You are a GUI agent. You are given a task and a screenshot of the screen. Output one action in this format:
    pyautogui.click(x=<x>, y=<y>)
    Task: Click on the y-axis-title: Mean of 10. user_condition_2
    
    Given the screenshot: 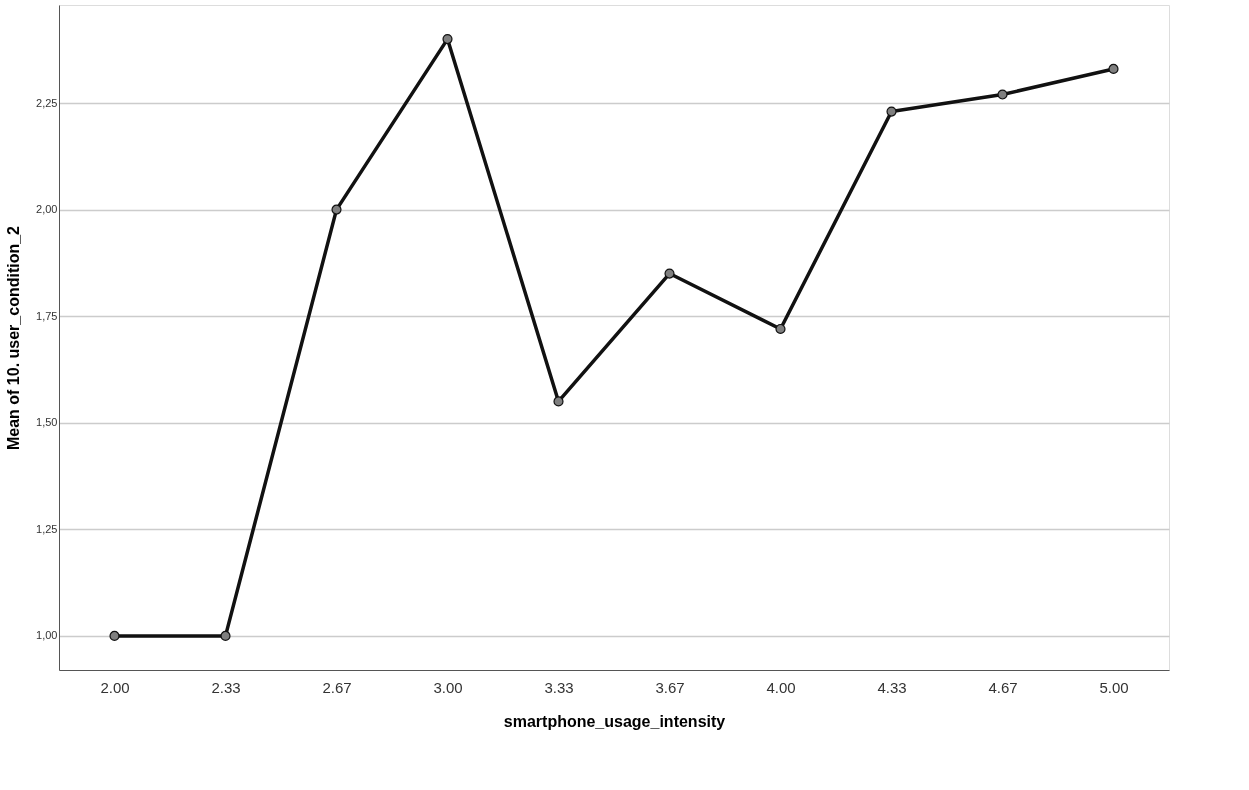 What is the action you would take?
    pyautogui.click(x=14, y=338)
    